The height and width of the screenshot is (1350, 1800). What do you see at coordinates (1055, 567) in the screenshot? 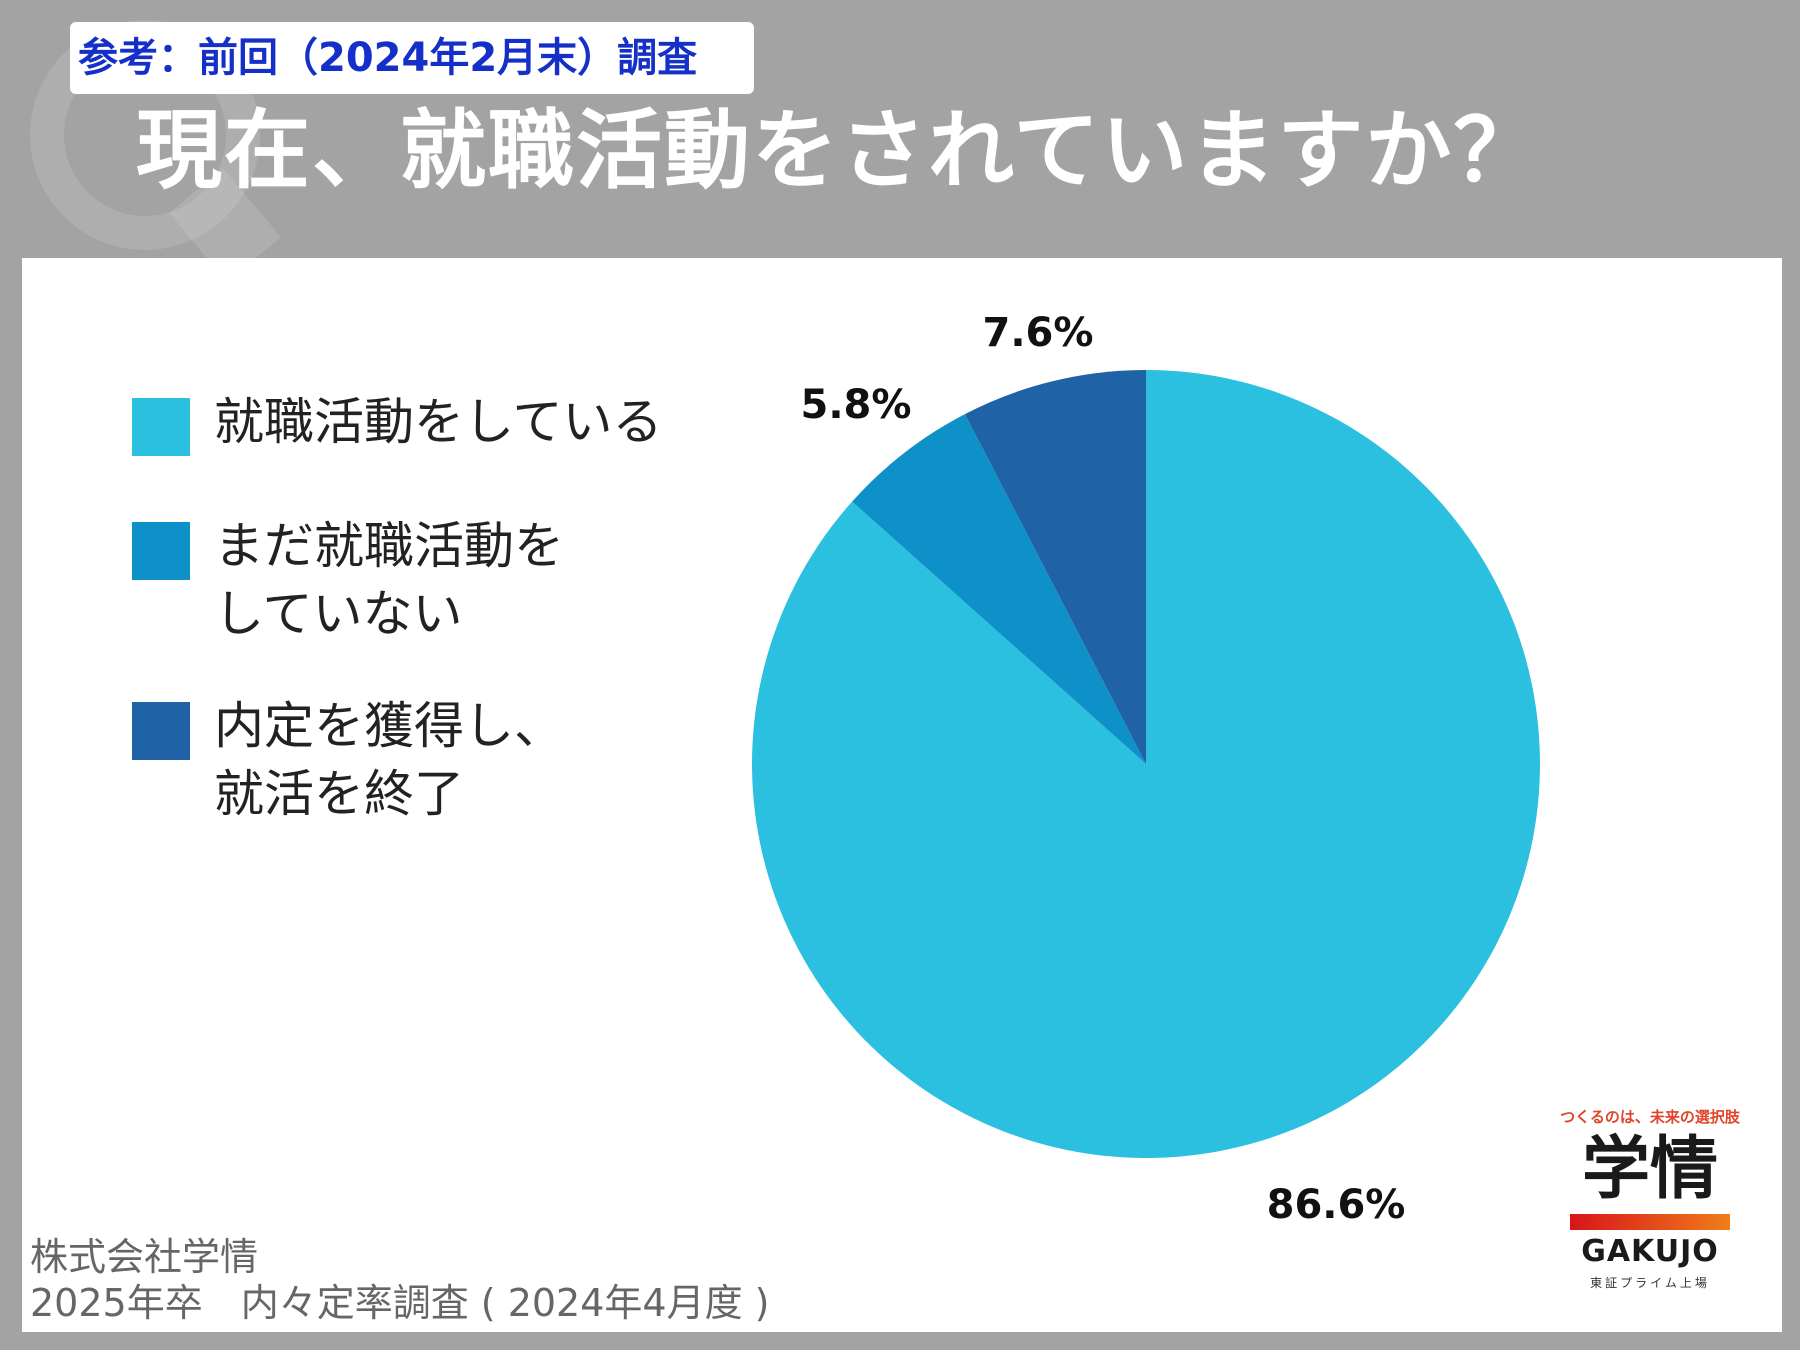
I see `pie-slice-finished` at bounding box center [1055, 567].